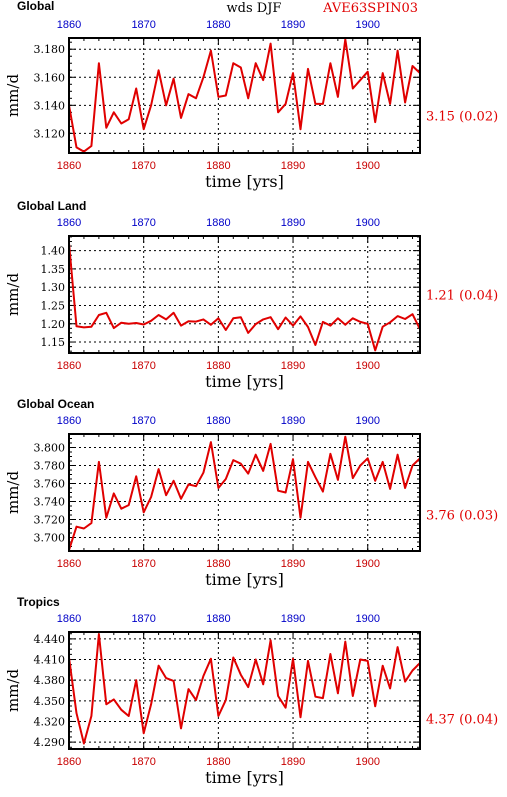 This screenshot has width=507, height=797. I want to click on y-tick-label: 1.25, so click(53, 305).